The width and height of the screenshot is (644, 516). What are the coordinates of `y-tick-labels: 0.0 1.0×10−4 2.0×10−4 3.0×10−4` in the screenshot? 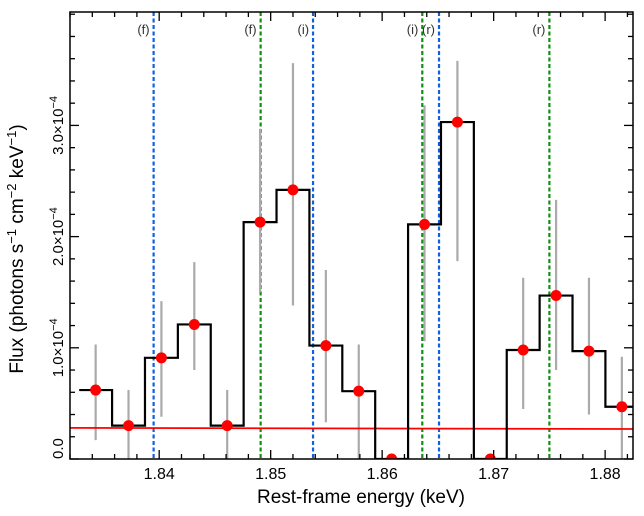 It's located at (57, 277).